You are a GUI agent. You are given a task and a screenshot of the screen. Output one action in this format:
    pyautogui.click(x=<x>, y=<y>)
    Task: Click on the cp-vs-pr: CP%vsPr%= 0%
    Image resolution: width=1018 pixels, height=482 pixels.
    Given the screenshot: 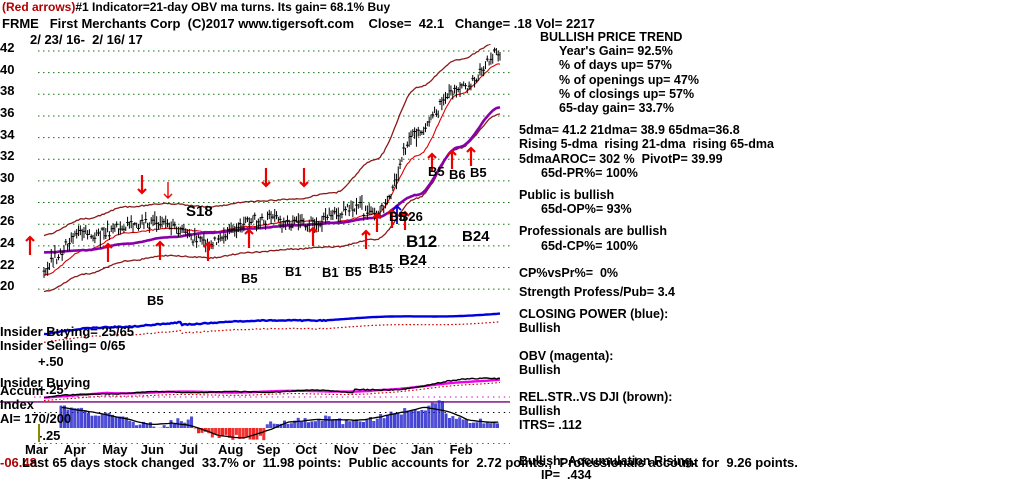 What is the action you would take?
    pyautogui.click(x=569, y=272)
    